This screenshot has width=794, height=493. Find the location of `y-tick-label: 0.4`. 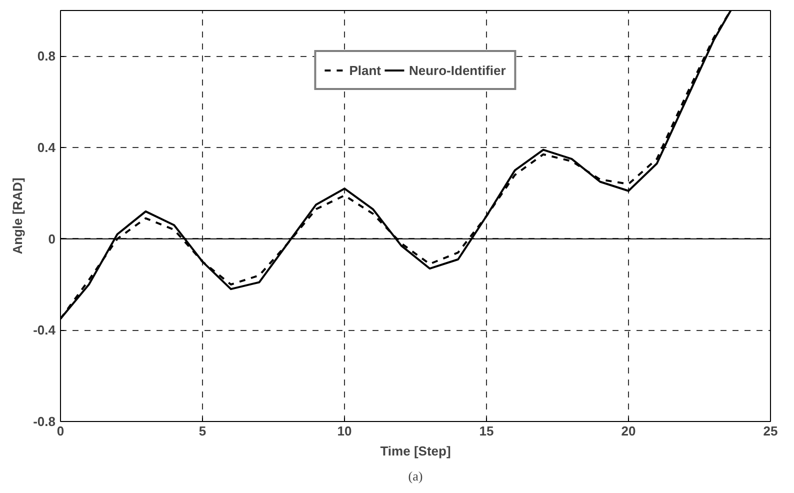

y-tick-label: 0.4 is located at coordinates (46, 147).